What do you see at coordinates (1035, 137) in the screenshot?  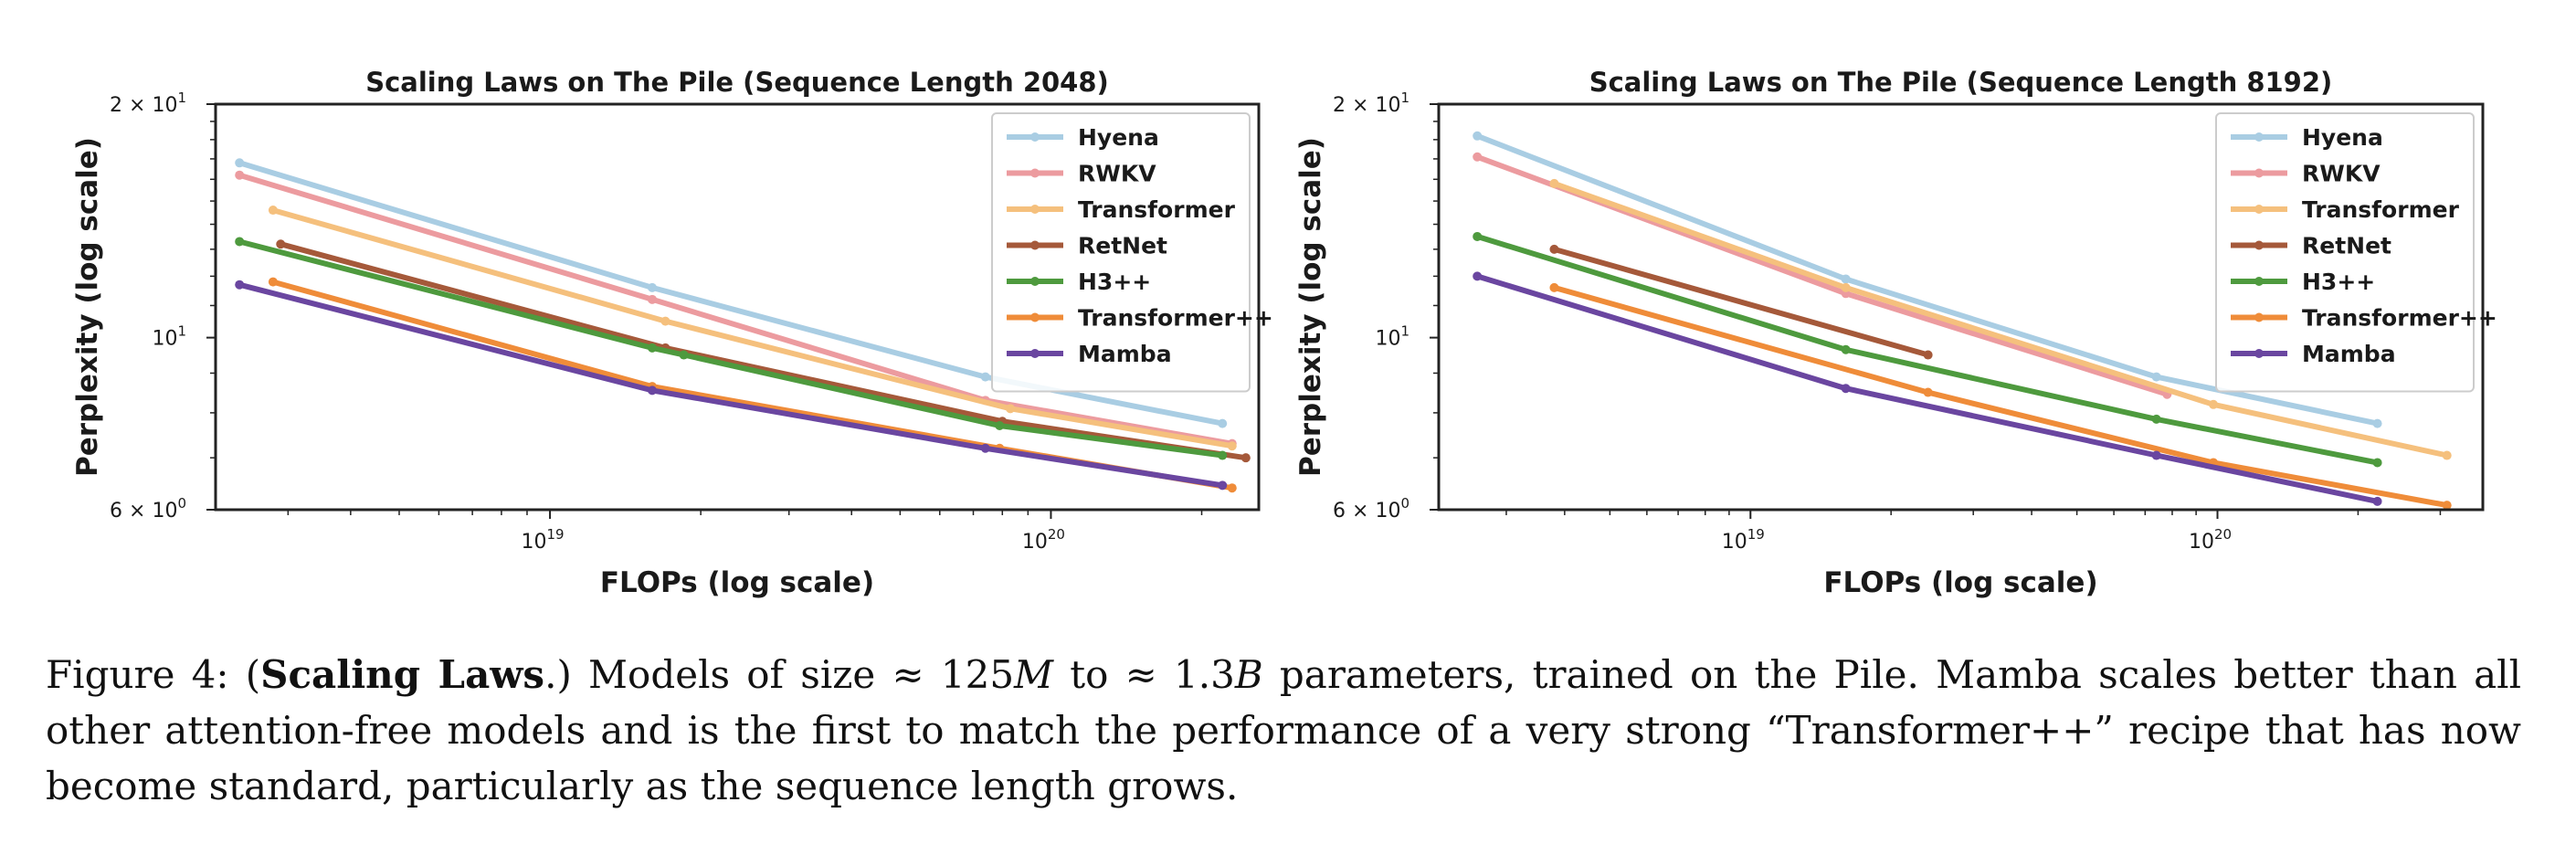 I see `legend-marker-hyena` at bounding box center [1035, 137].